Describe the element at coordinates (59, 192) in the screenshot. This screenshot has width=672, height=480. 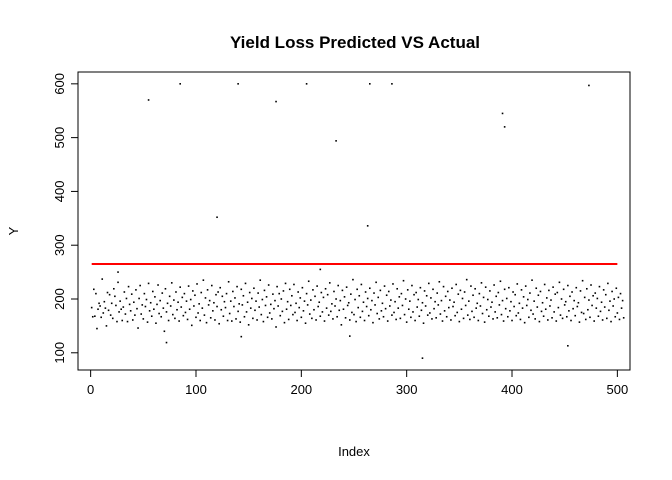
I see `y-tick-label: 400` at that location.